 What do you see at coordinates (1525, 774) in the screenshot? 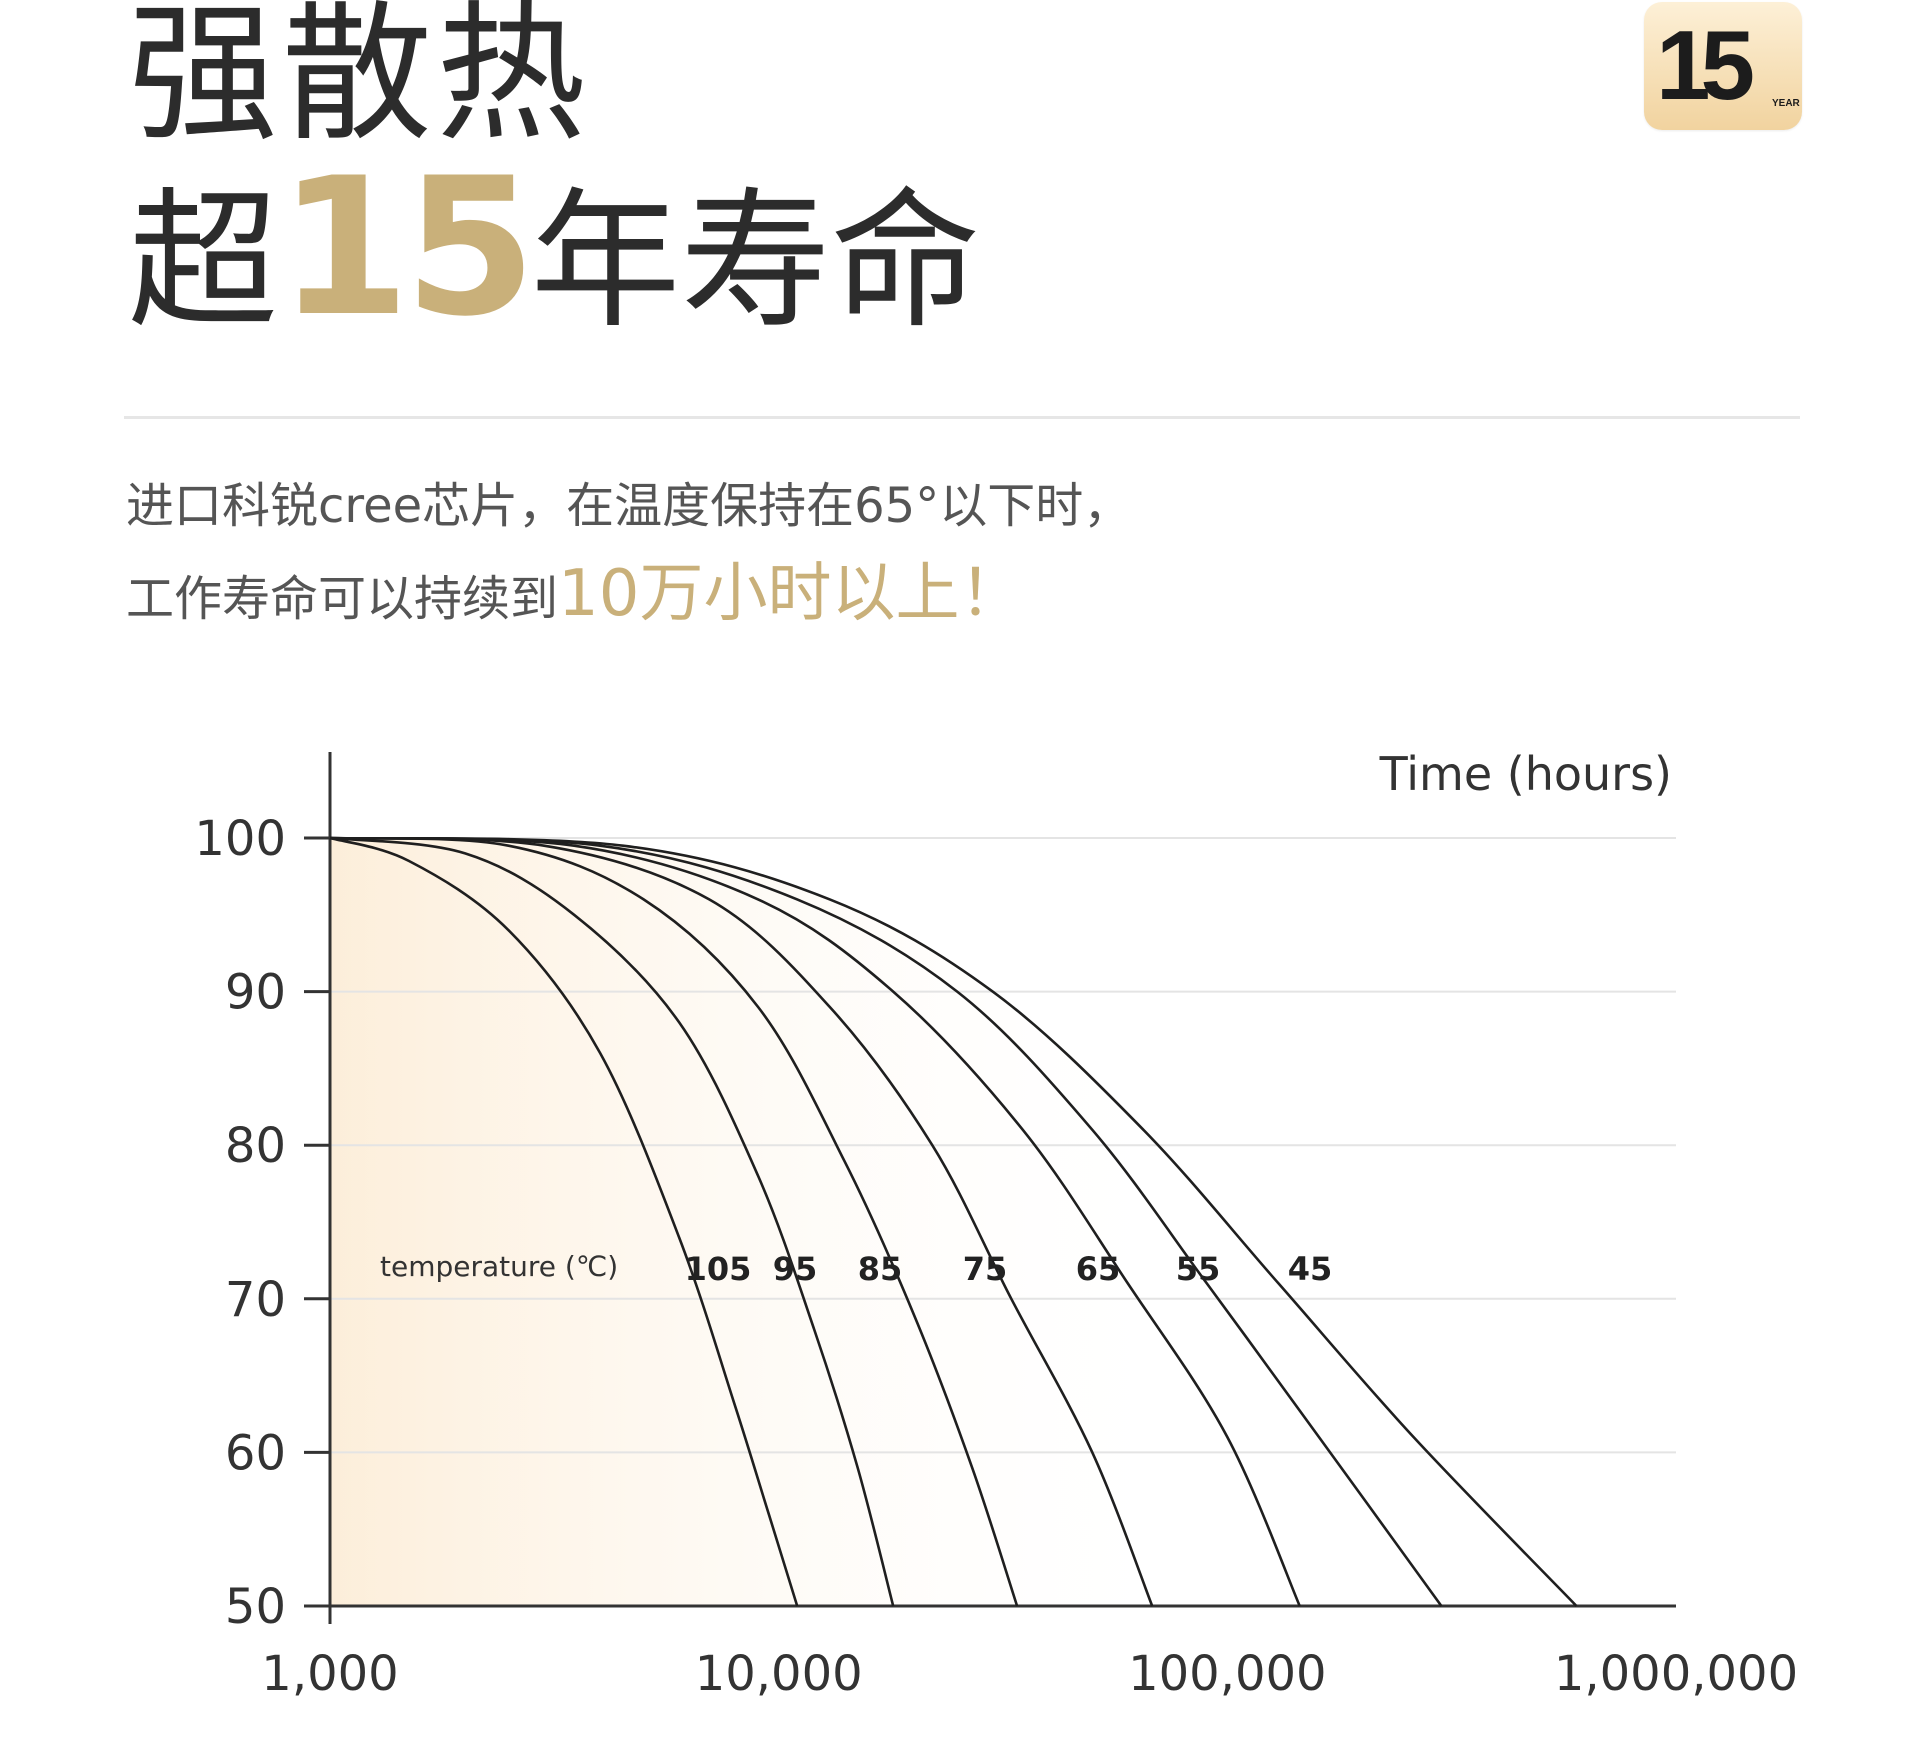
I see `x-axis-label: Time (hours)` at bounding box center [1525, 774].